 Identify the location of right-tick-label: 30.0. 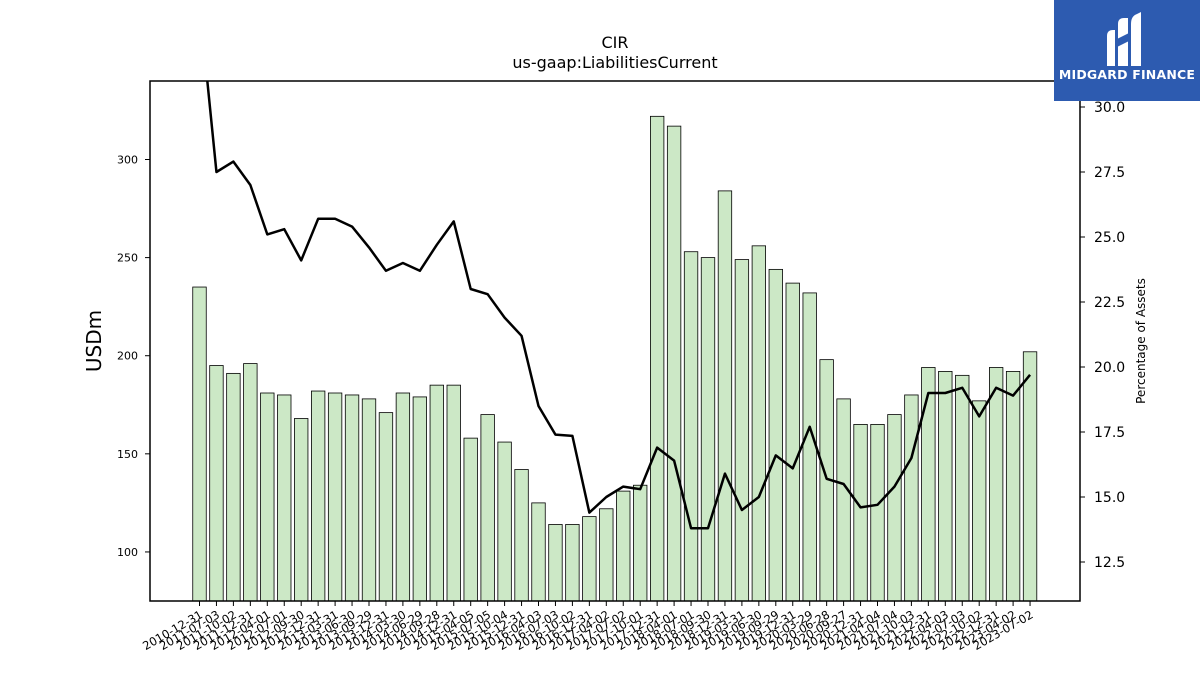
(1109, 108).